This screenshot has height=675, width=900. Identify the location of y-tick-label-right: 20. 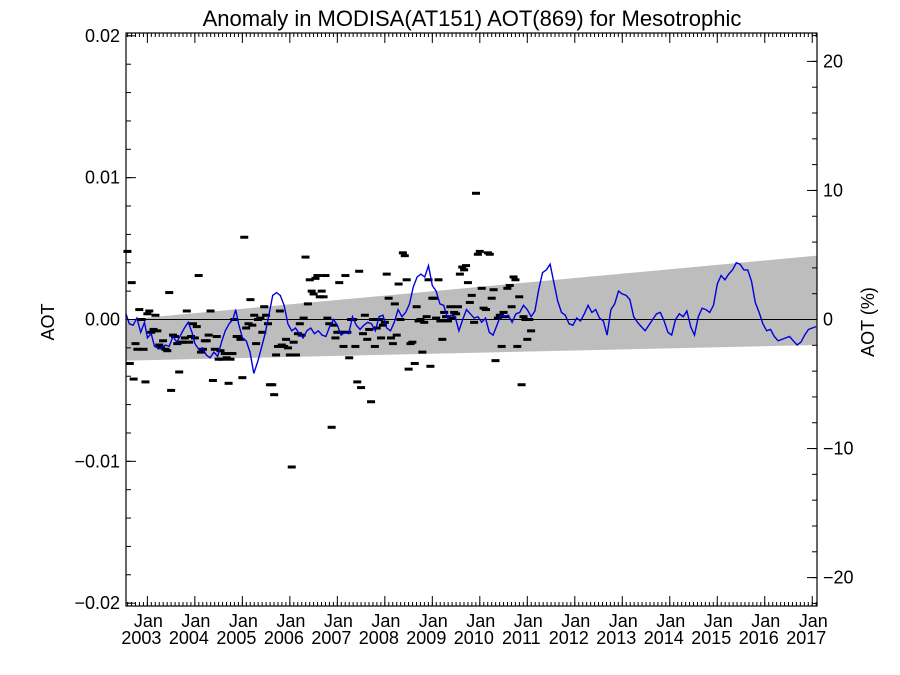
(833, 61).